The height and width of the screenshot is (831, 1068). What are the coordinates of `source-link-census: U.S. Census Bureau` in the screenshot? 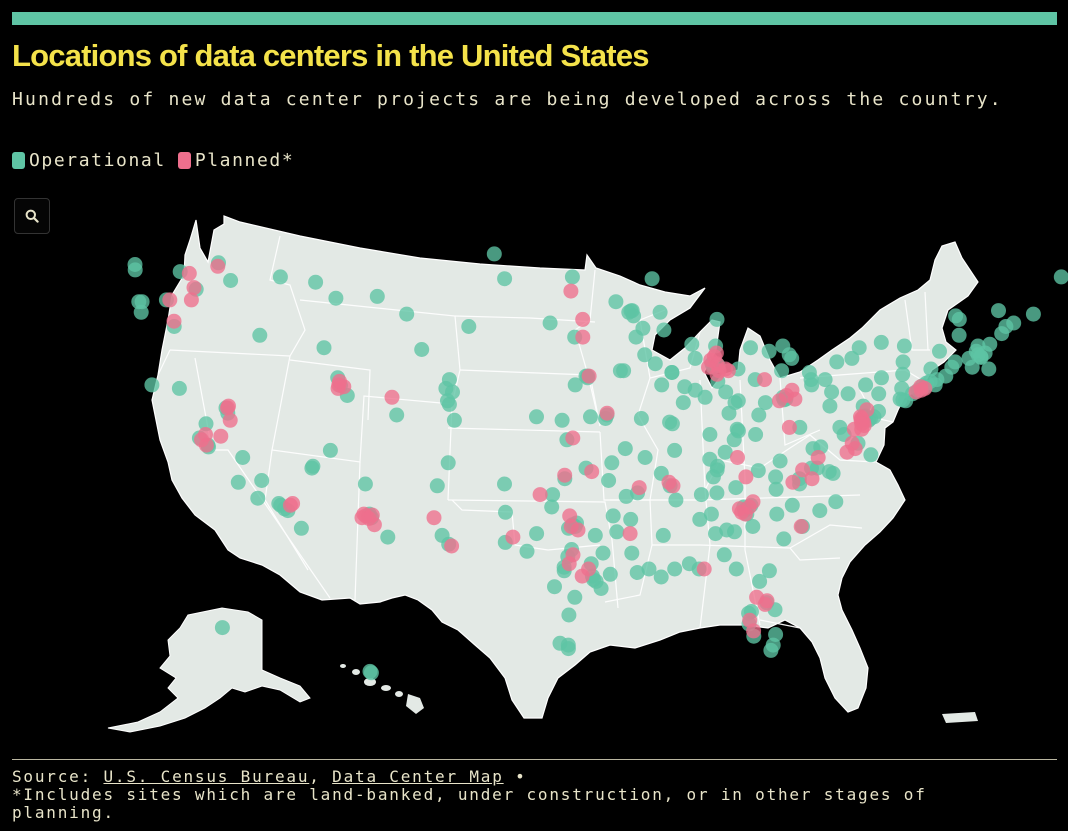 It's located at (206, 776).